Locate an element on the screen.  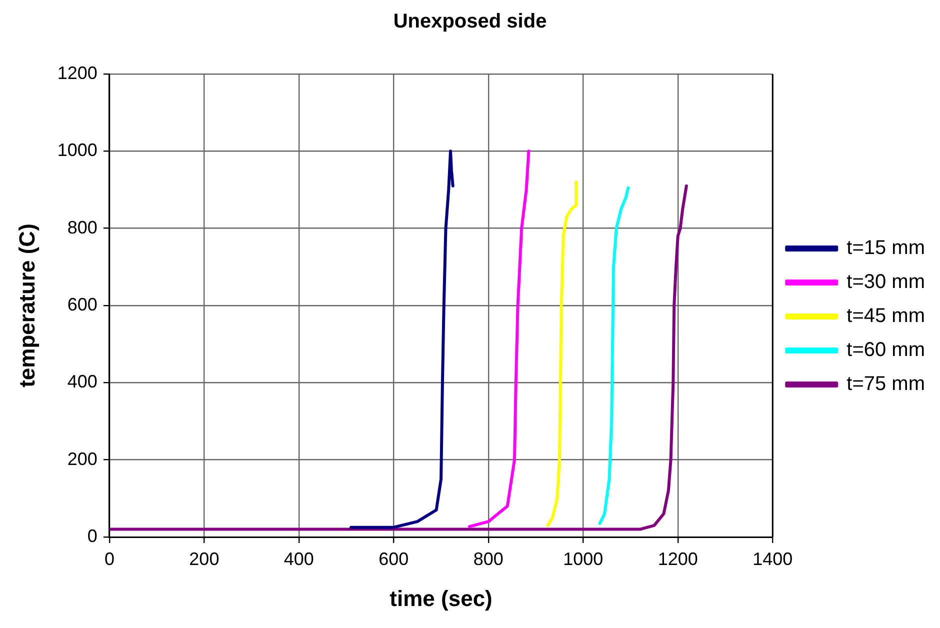
y-tick-label: 0 is located at coordinates (92, 536).